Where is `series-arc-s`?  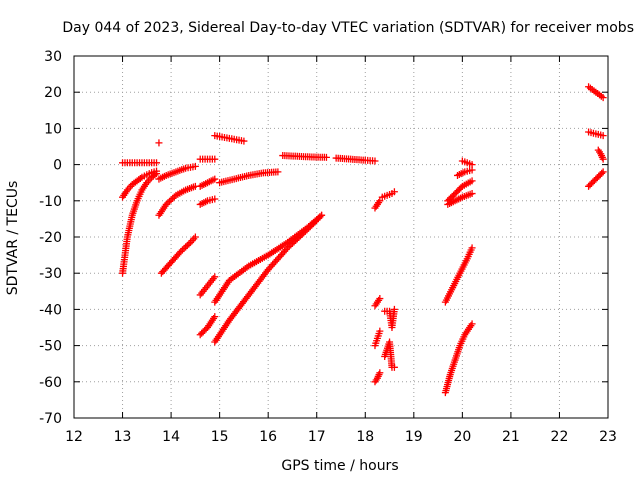 series-arc-s is located at coordinates (460, 191).